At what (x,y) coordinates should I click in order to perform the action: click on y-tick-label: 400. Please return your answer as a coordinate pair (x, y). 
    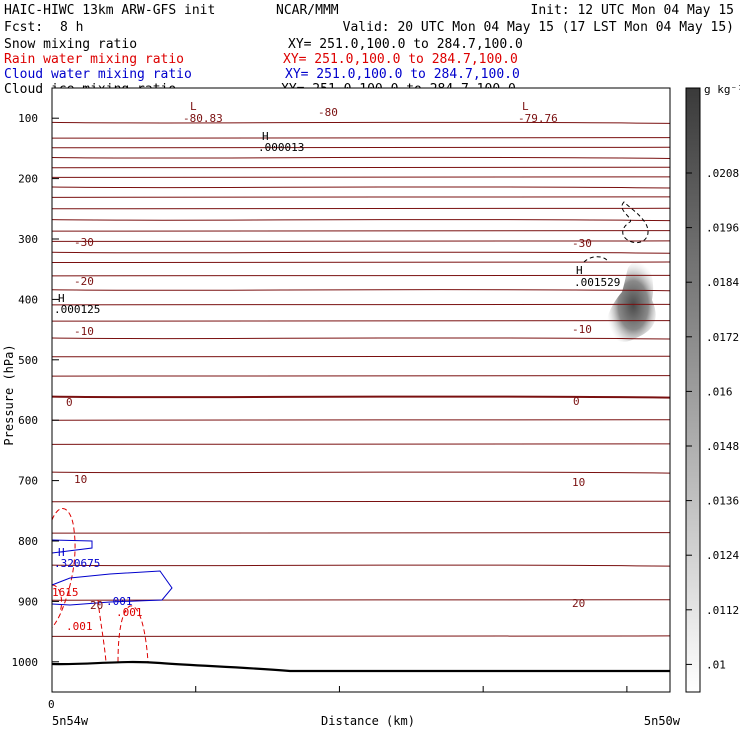
    Looking at the image, I should click on (28, 299).